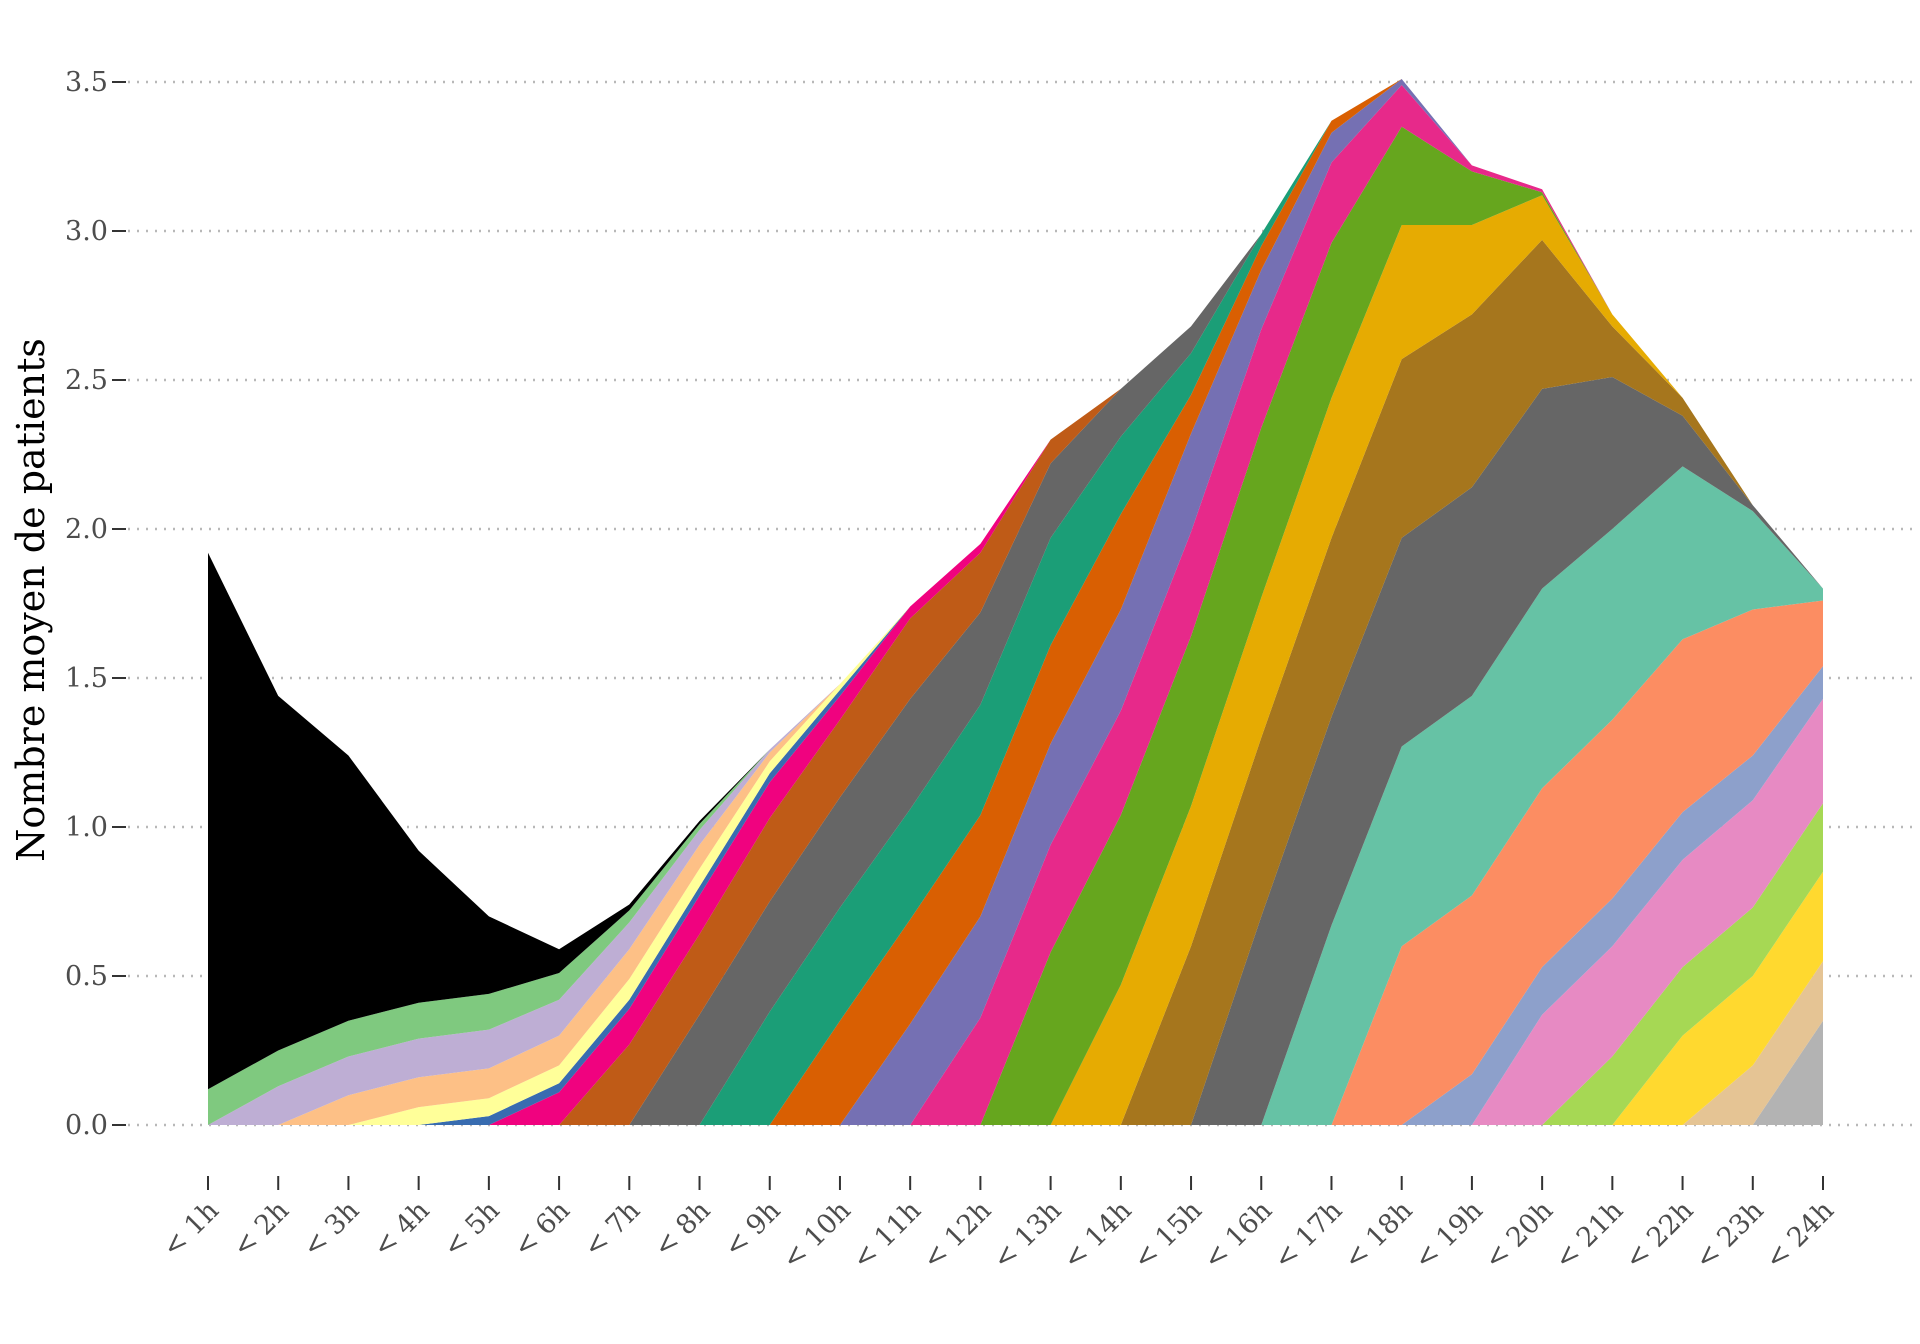  What do you see at coordinates (95, 604) in the screenshot?
I see `y-axis: 0.0 0.5 1.0 1.5 2.0 2.5 3.0 3.5` at bounding box center [95, 604].